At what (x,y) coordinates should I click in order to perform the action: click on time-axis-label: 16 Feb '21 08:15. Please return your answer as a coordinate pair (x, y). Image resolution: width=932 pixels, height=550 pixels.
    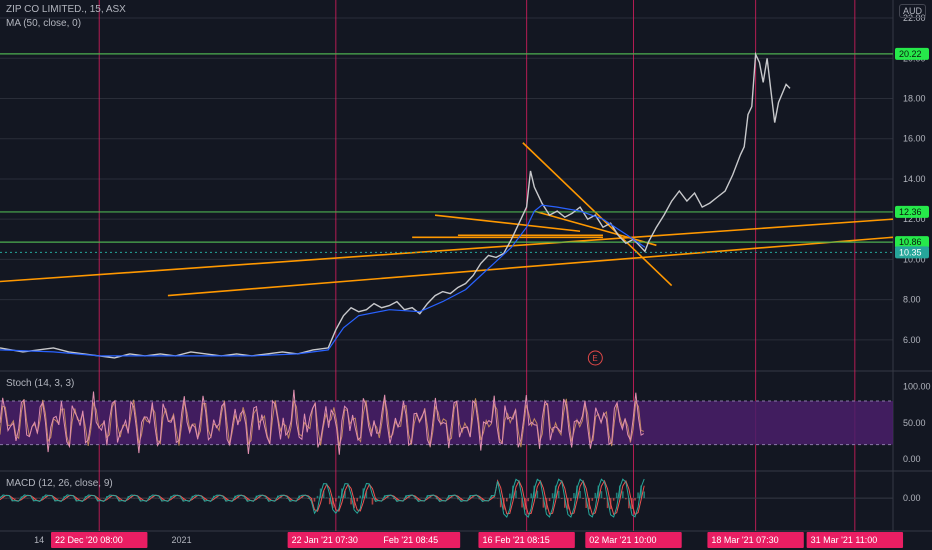
    Looking at the image, I should click on (515, 540).